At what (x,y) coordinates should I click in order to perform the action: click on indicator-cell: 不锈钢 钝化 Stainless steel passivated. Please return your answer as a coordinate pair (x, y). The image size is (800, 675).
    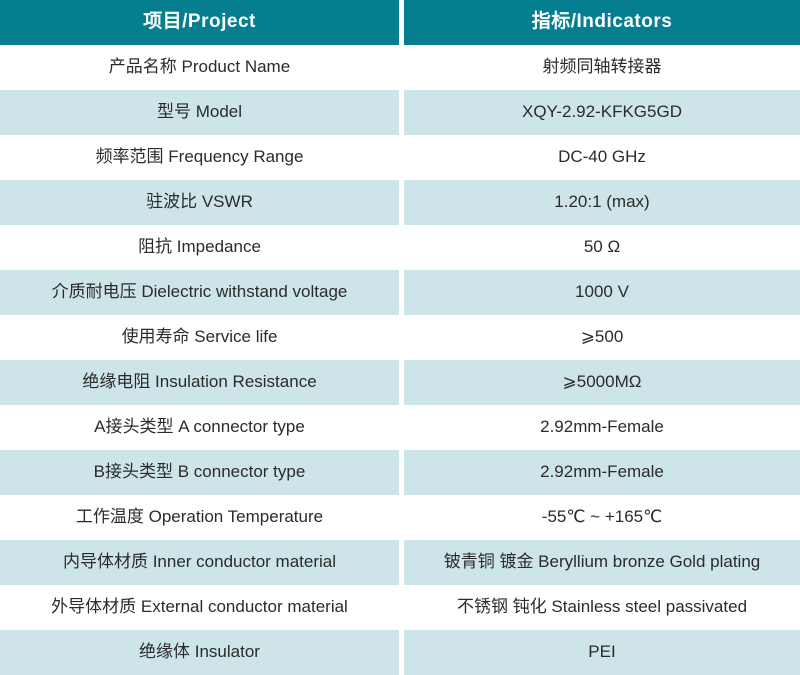
    Looking at the image, I should click on (602, 607).